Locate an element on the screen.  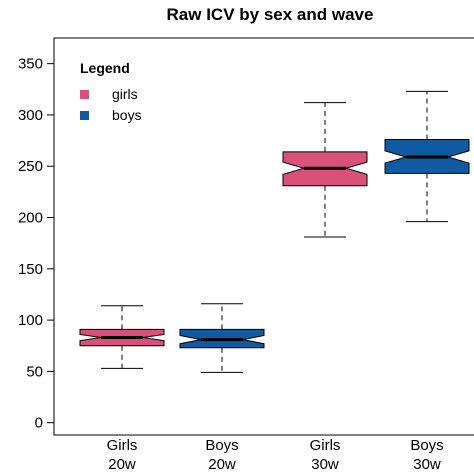
legend-label-girls: girls is located at coordinates (125, 94).